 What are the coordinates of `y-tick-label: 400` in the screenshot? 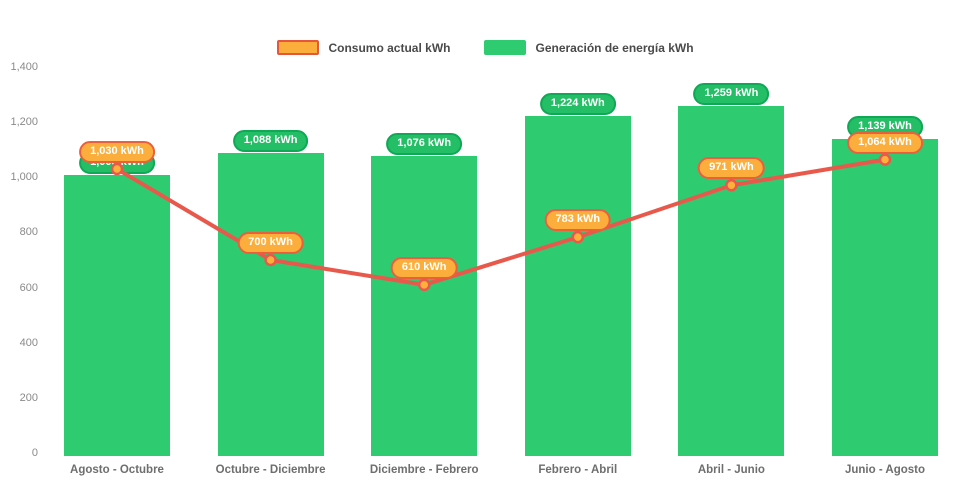 It's located at (28, 342).